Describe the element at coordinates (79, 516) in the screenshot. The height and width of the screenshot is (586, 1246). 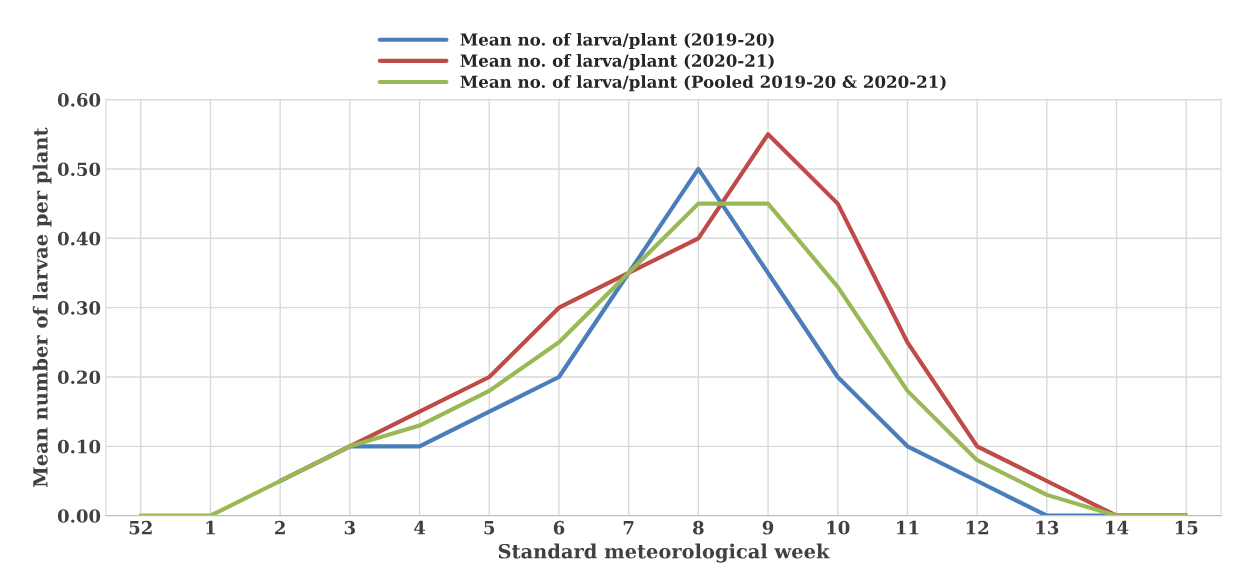
I see `y-tick-label: 0.00` at that location.